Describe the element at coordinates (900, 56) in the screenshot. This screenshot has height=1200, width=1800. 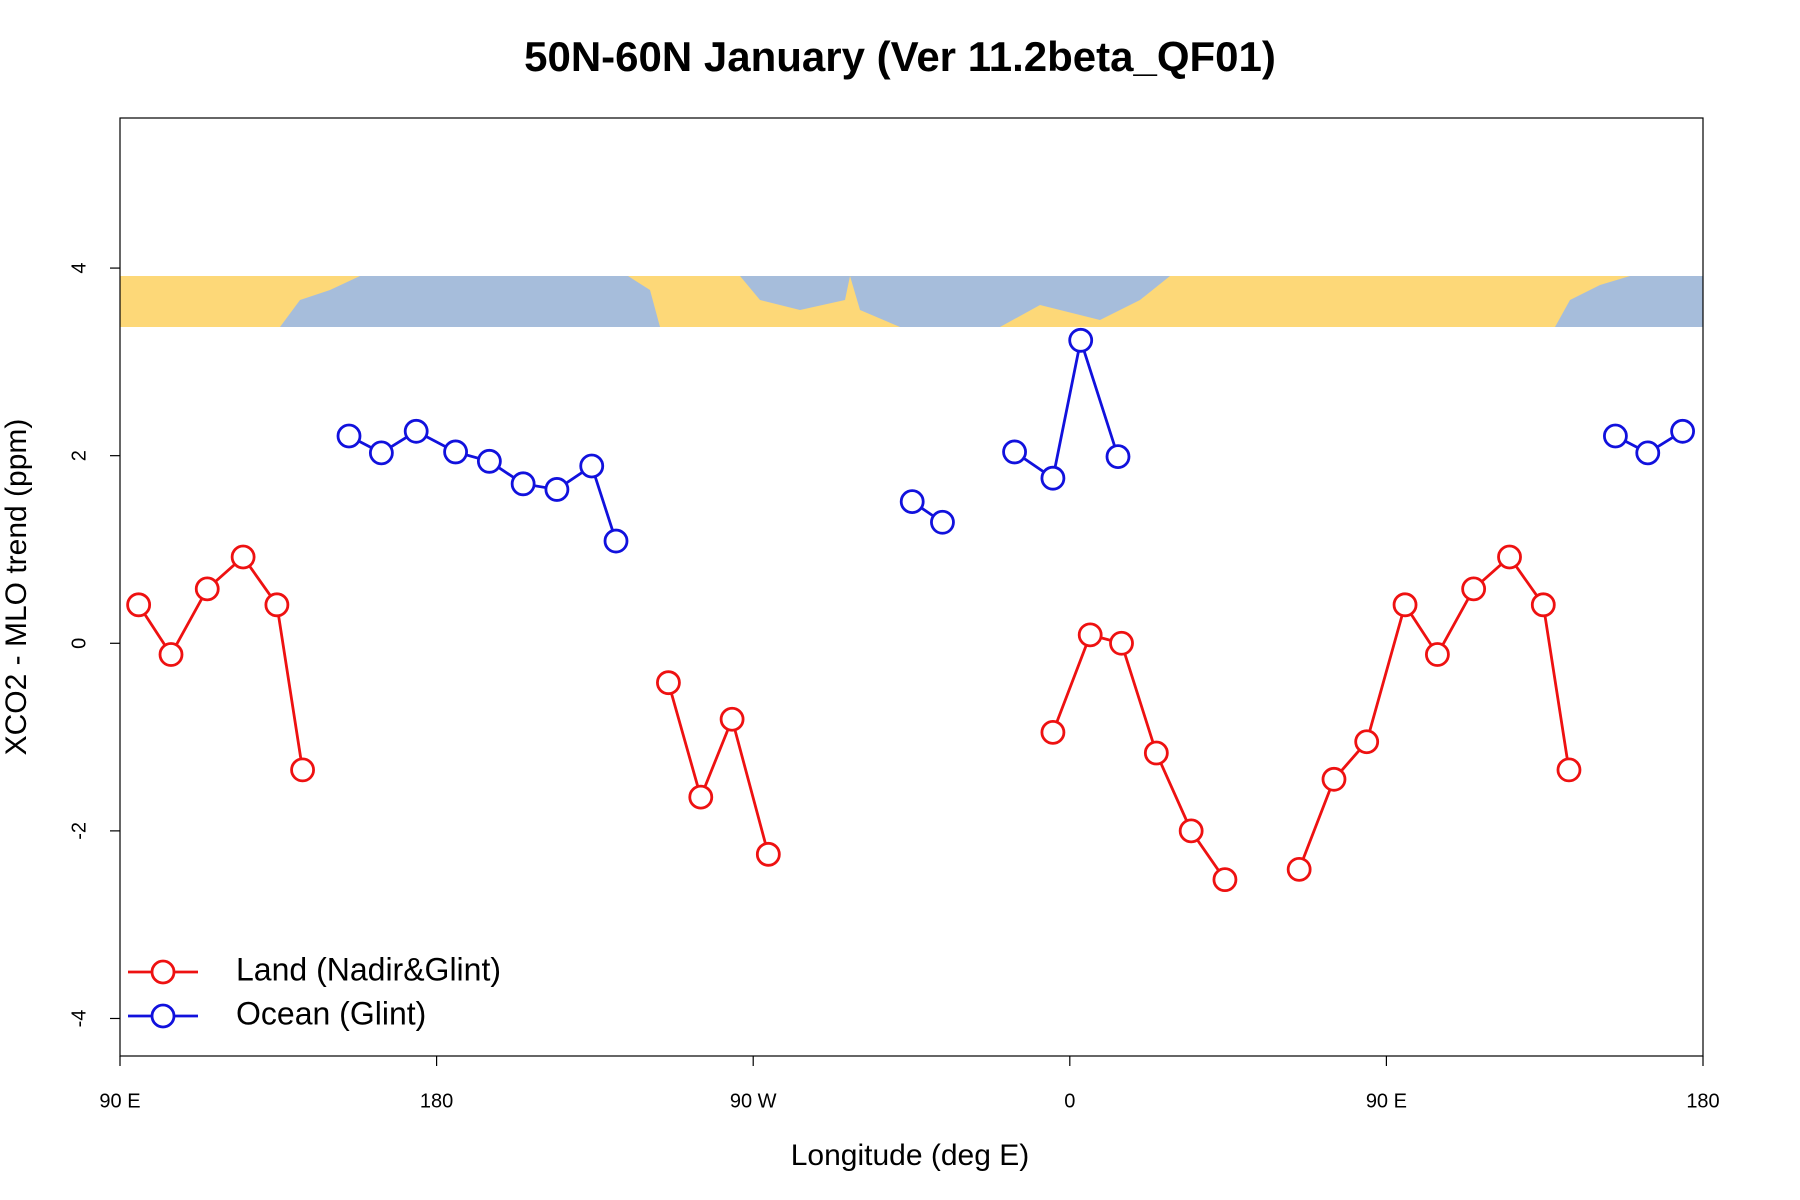
I see `chart-title: 50N-60N January (Ver 11.2beta_QF01)` at that location.